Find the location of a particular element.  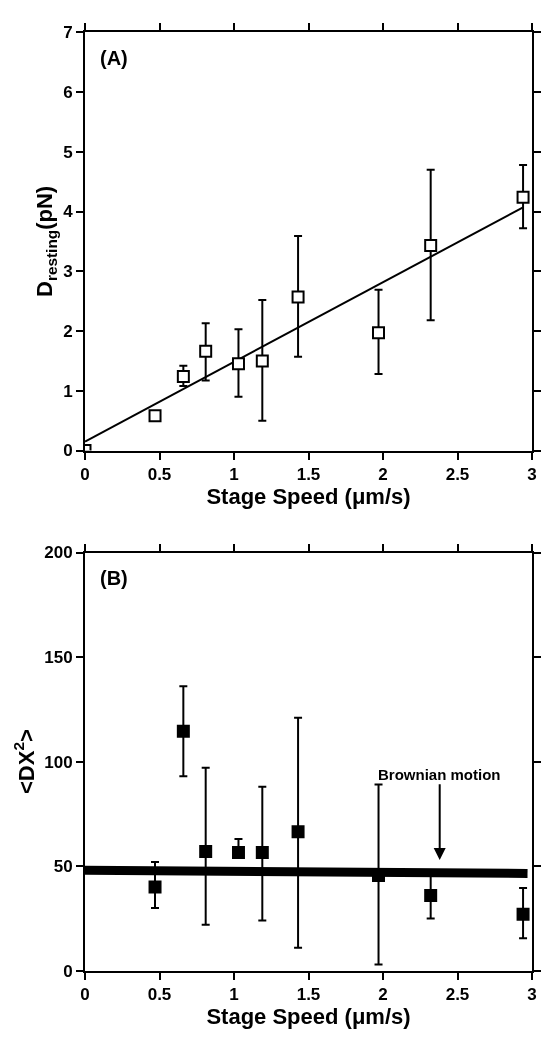

annotation: Brownian motion is located at coordinates (439, 774).